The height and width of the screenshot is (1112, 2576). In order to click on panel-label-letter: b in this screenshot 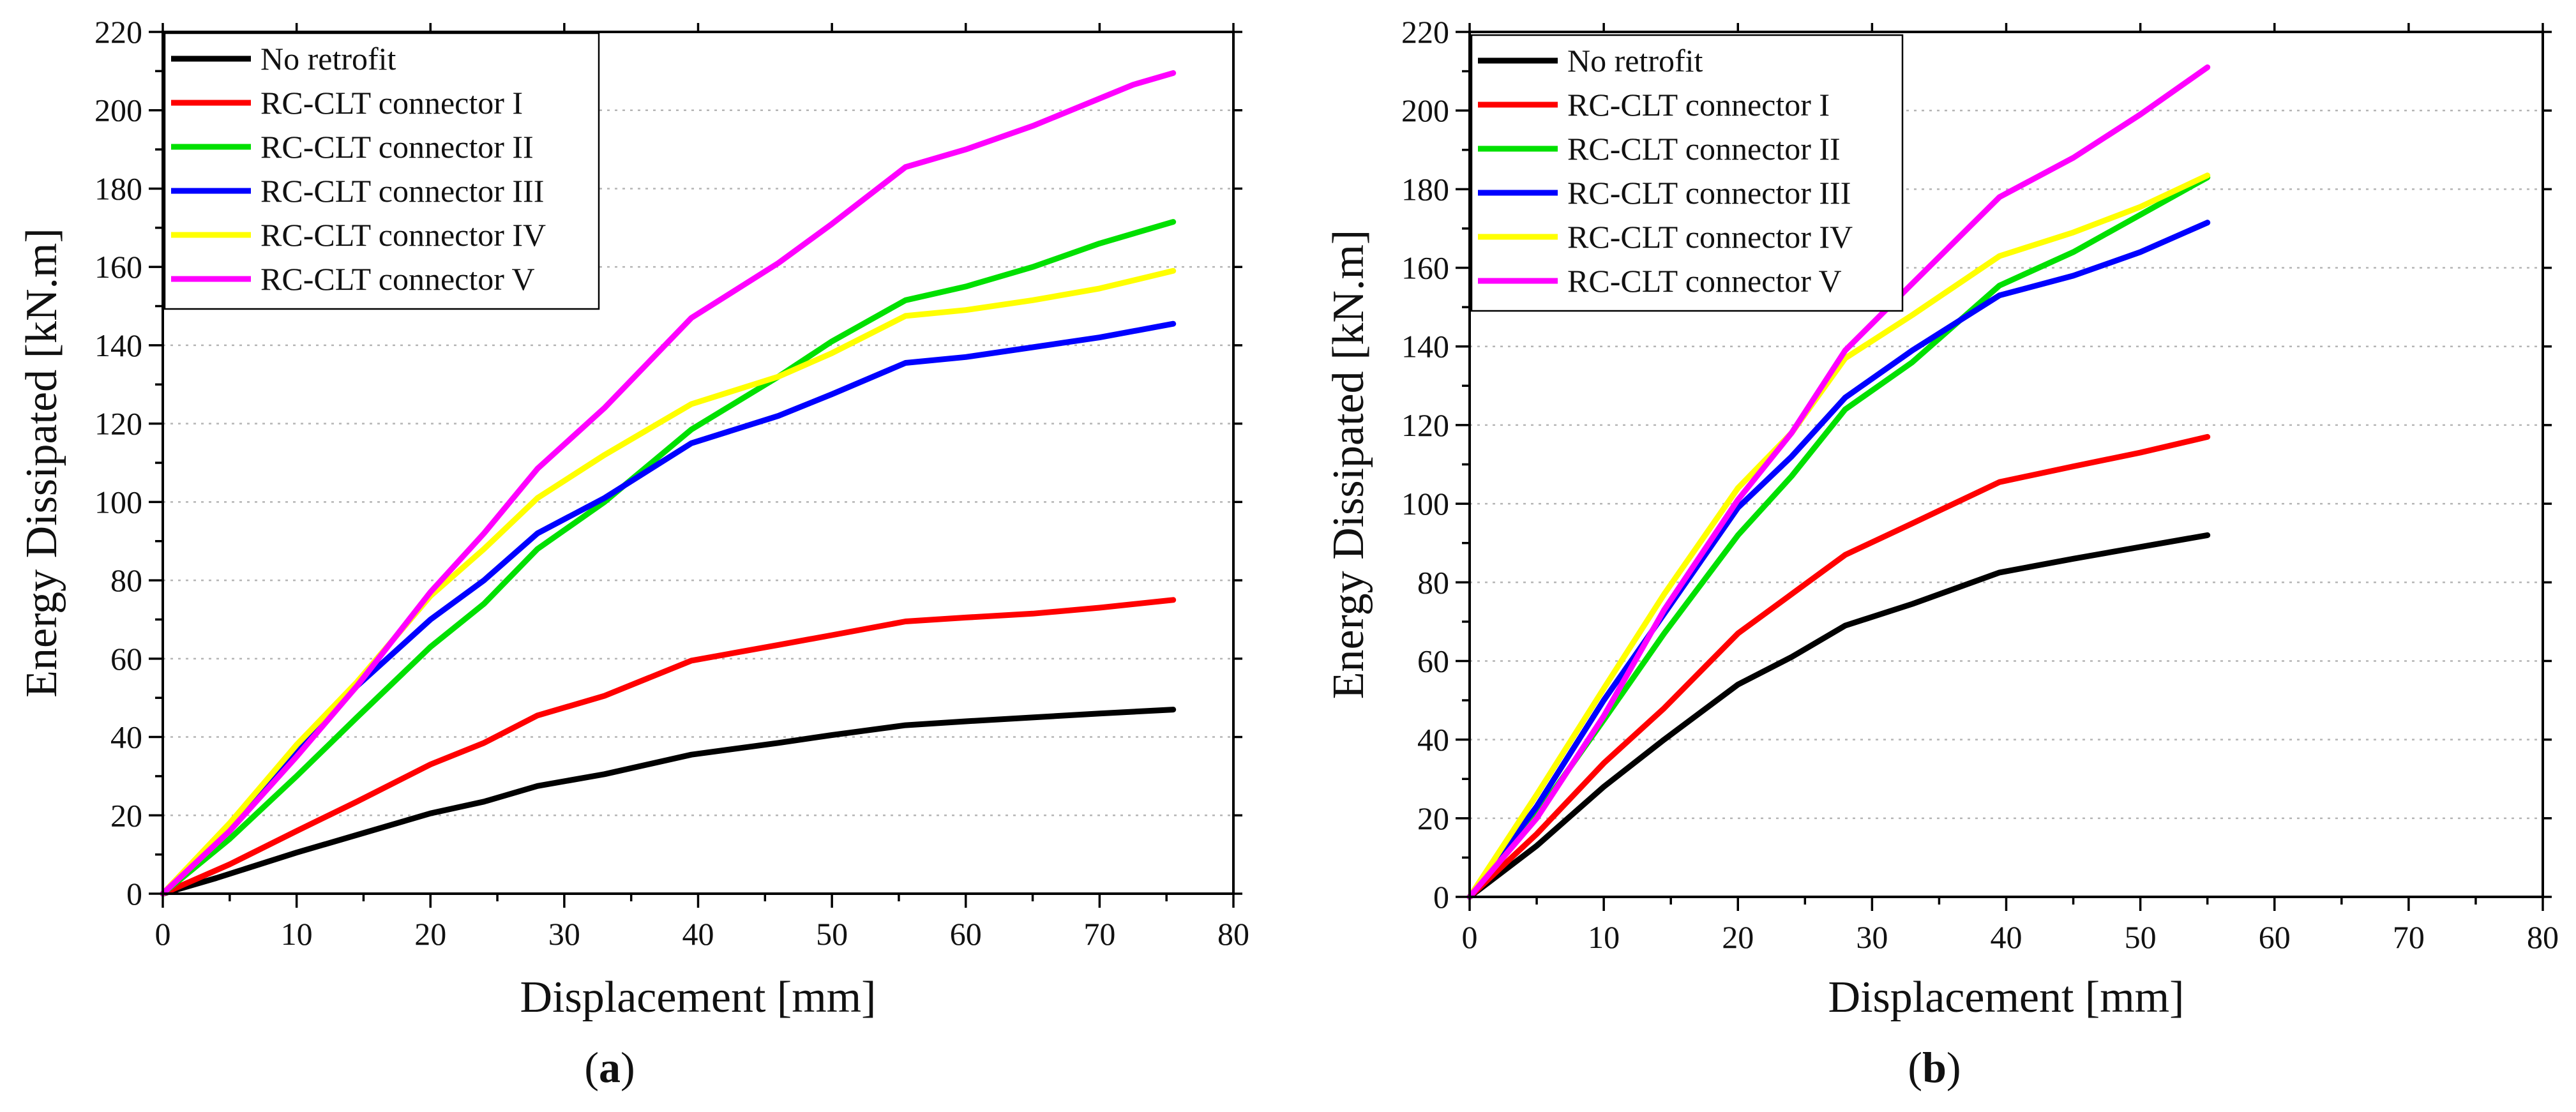, I will do `click(1934, 1068)`.